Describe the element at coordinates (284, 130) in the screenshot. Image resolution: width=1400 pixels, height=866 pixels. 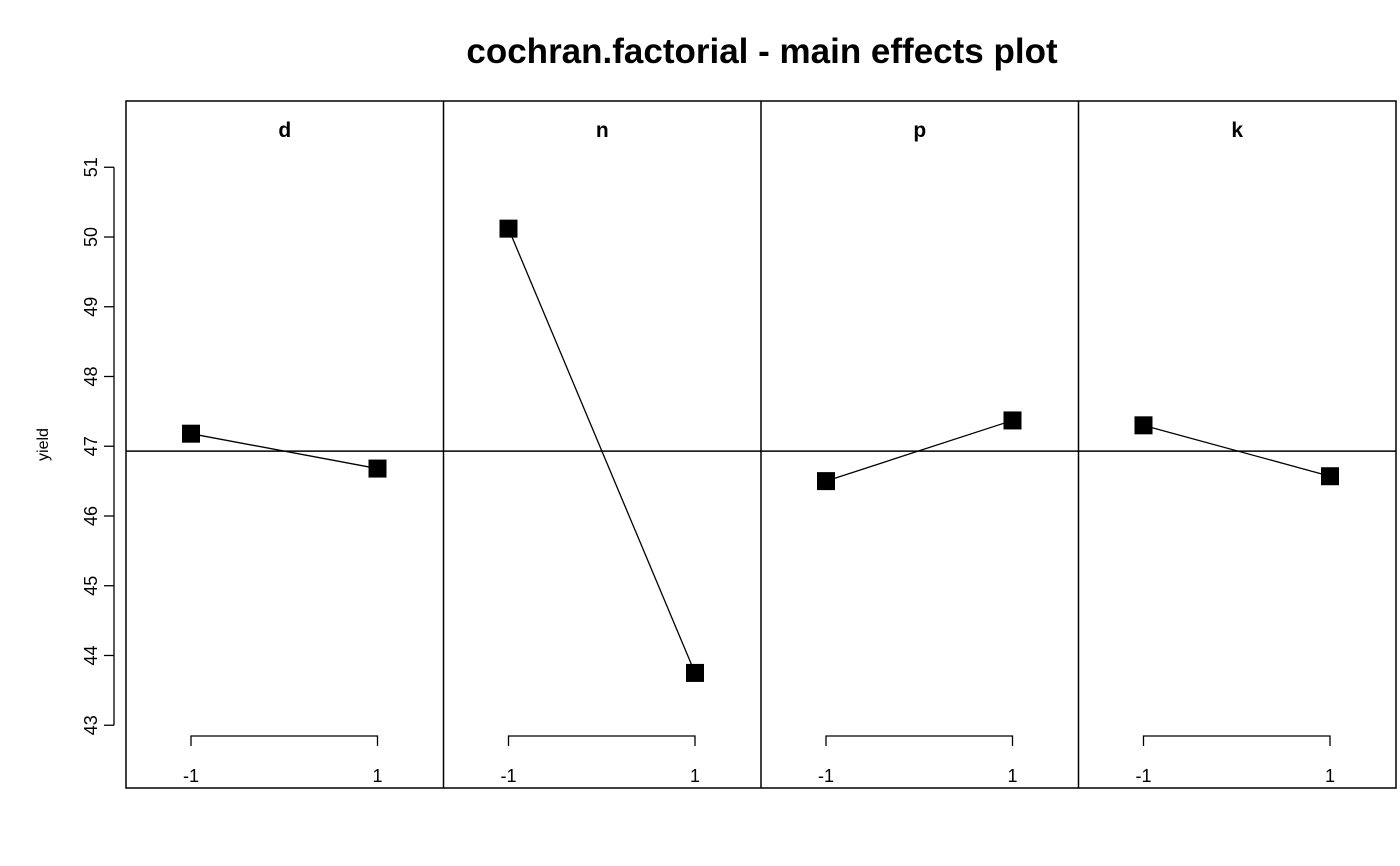
I see `panel-label-d: d` at that location.